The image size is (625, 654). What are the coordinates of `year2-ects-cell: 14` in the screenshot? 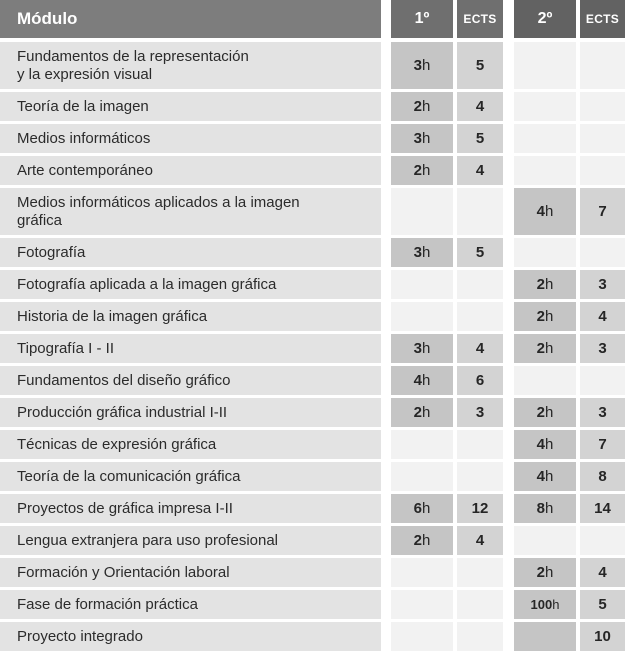 It's located at (602, 508).